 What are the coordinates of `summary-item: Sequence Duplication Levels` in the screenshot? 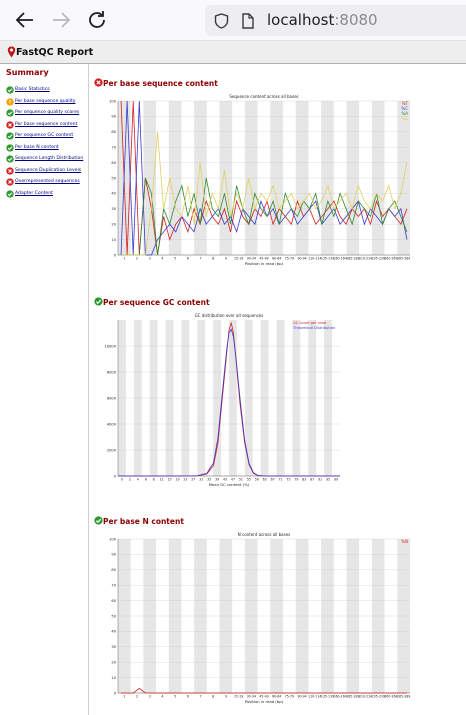 It's located at (47, 171).